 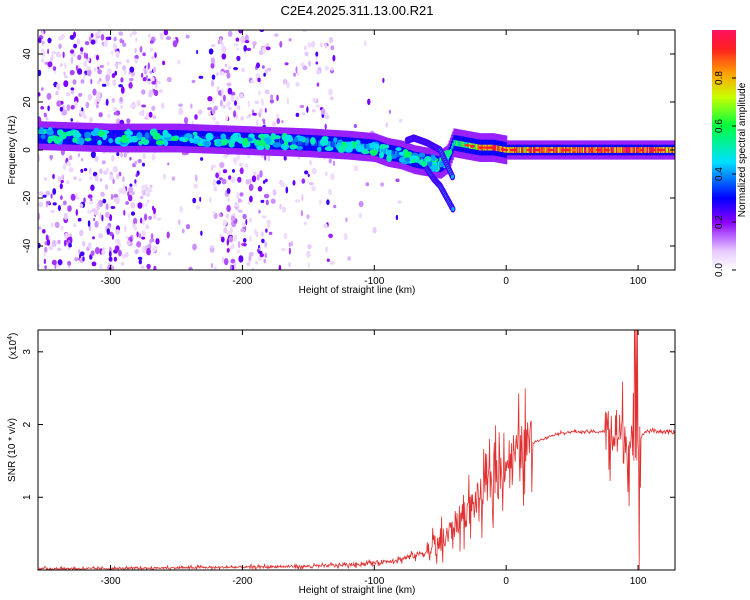 I want to click on snr-xlabel: Height of straight line (km), so click(x=357, y=590).